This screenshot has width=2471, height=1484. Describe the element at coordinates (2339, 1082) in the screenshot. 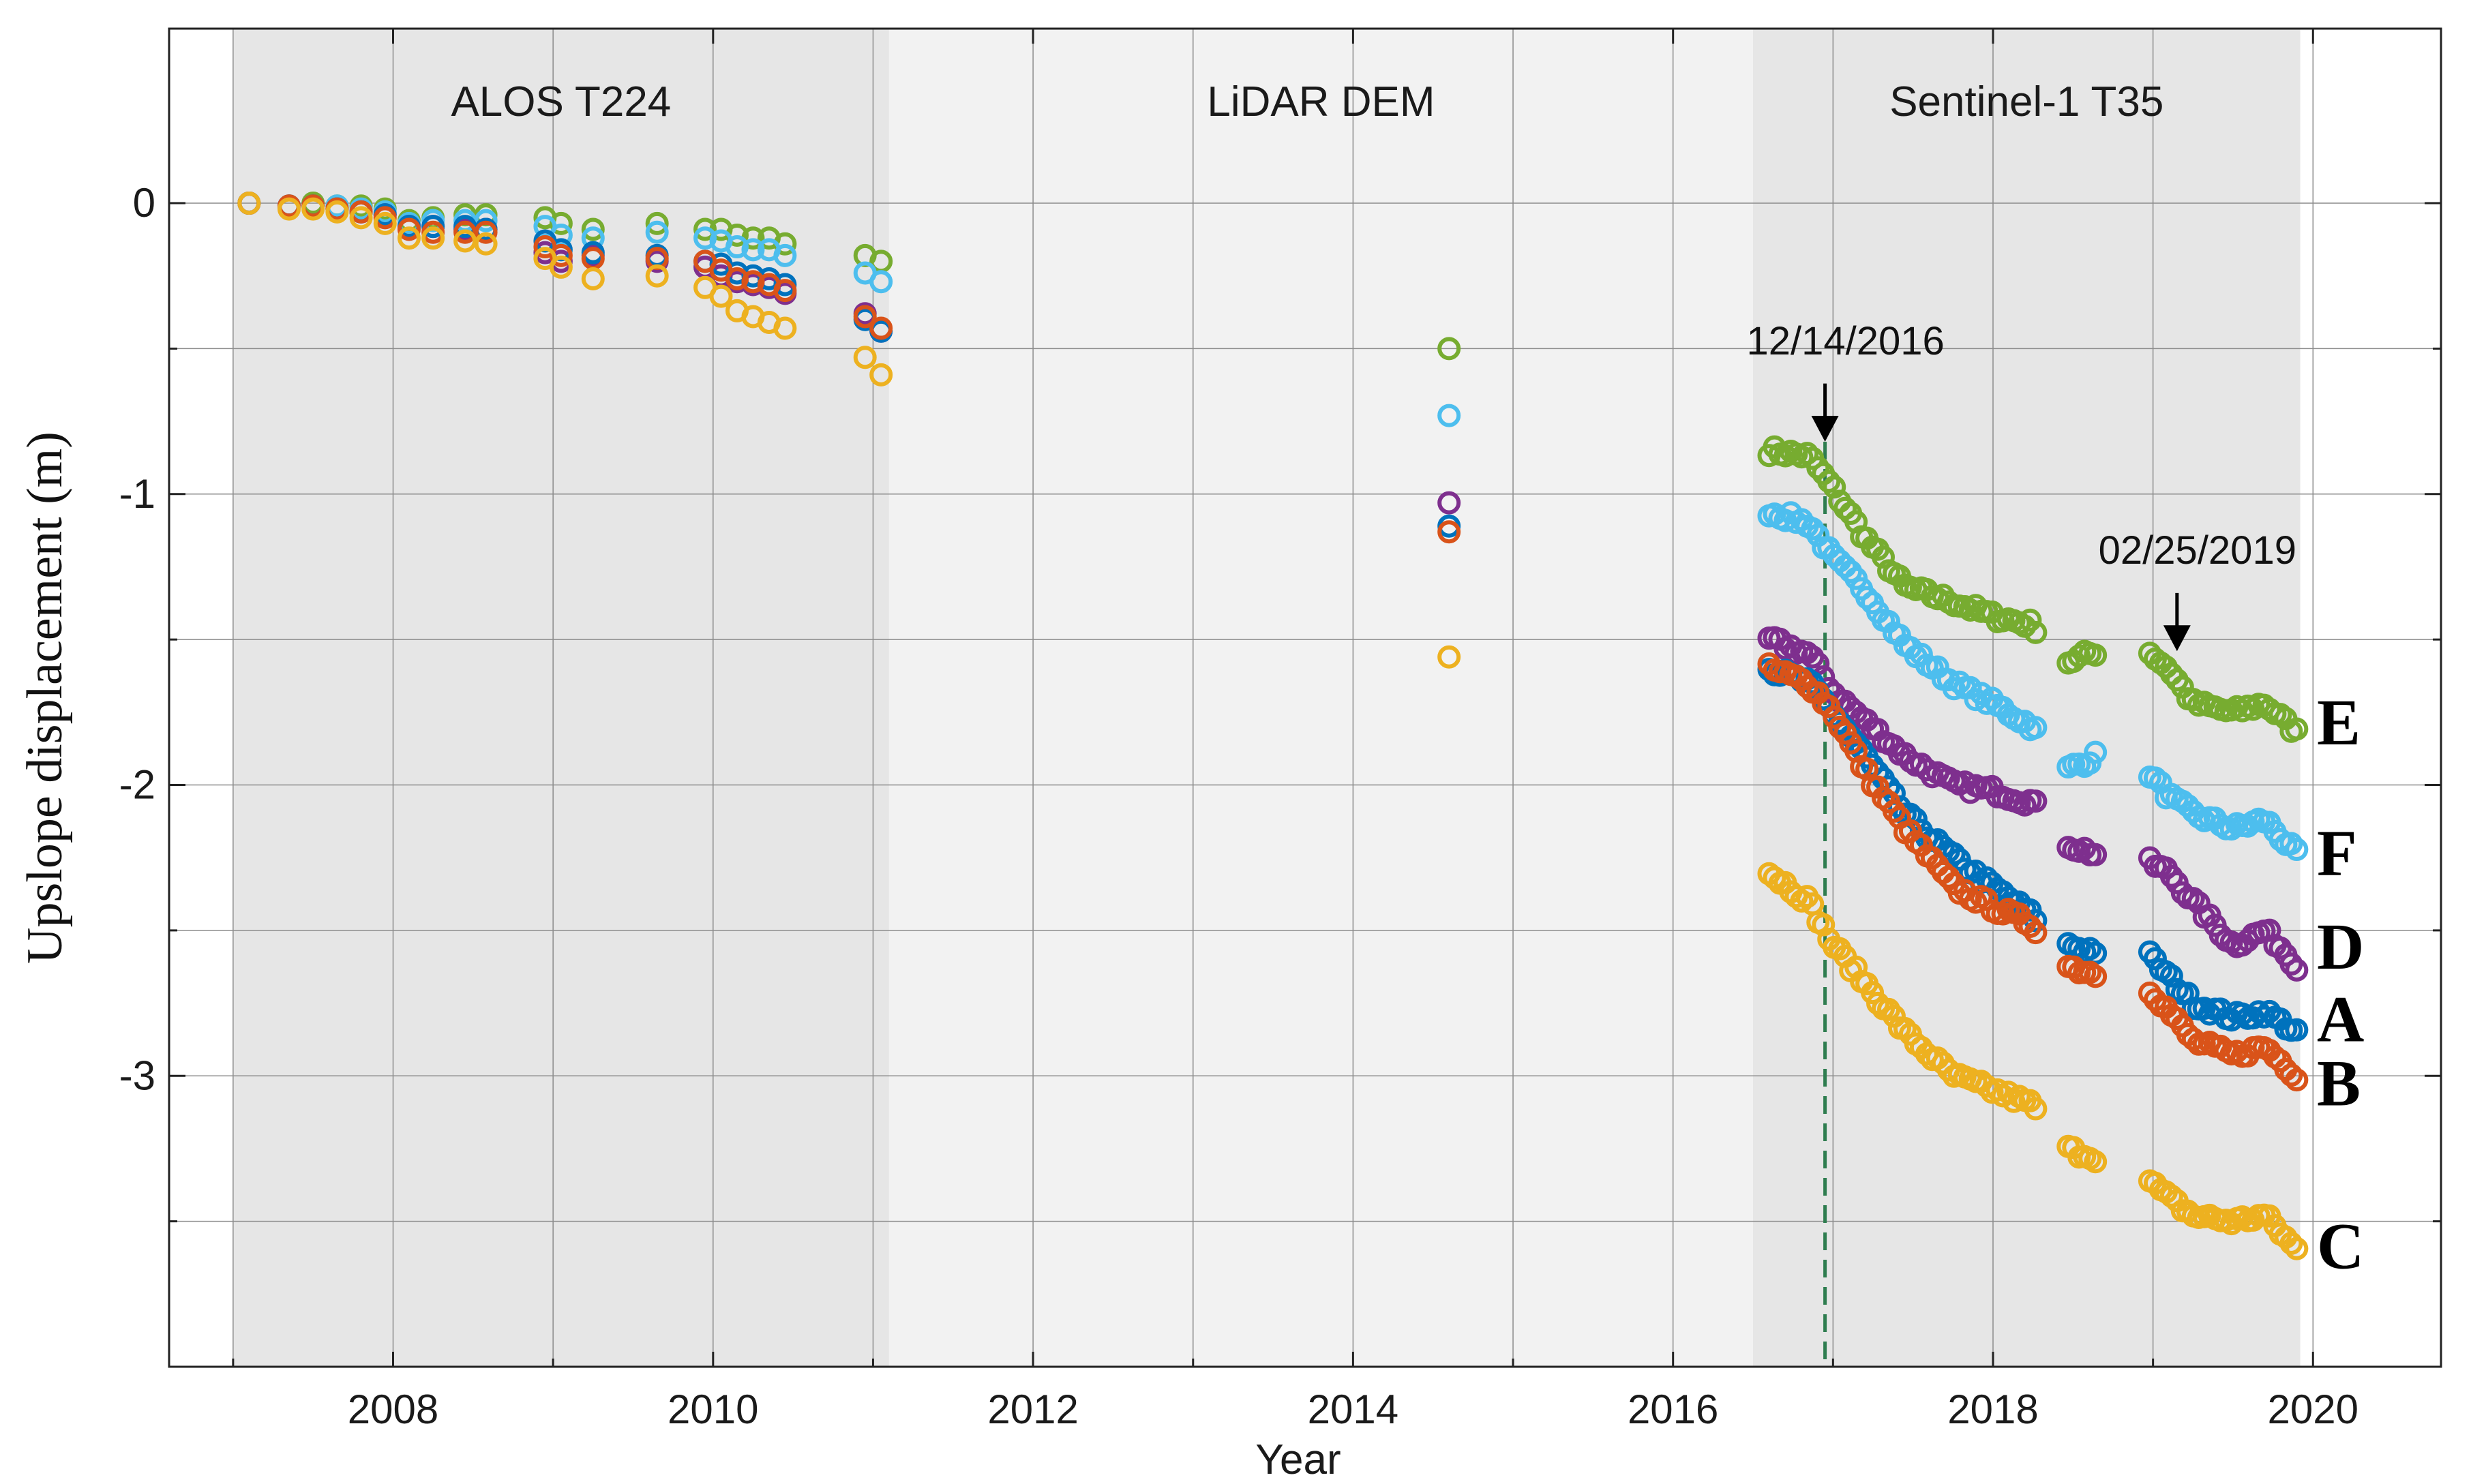

I see `series-label-b: B` at that location.